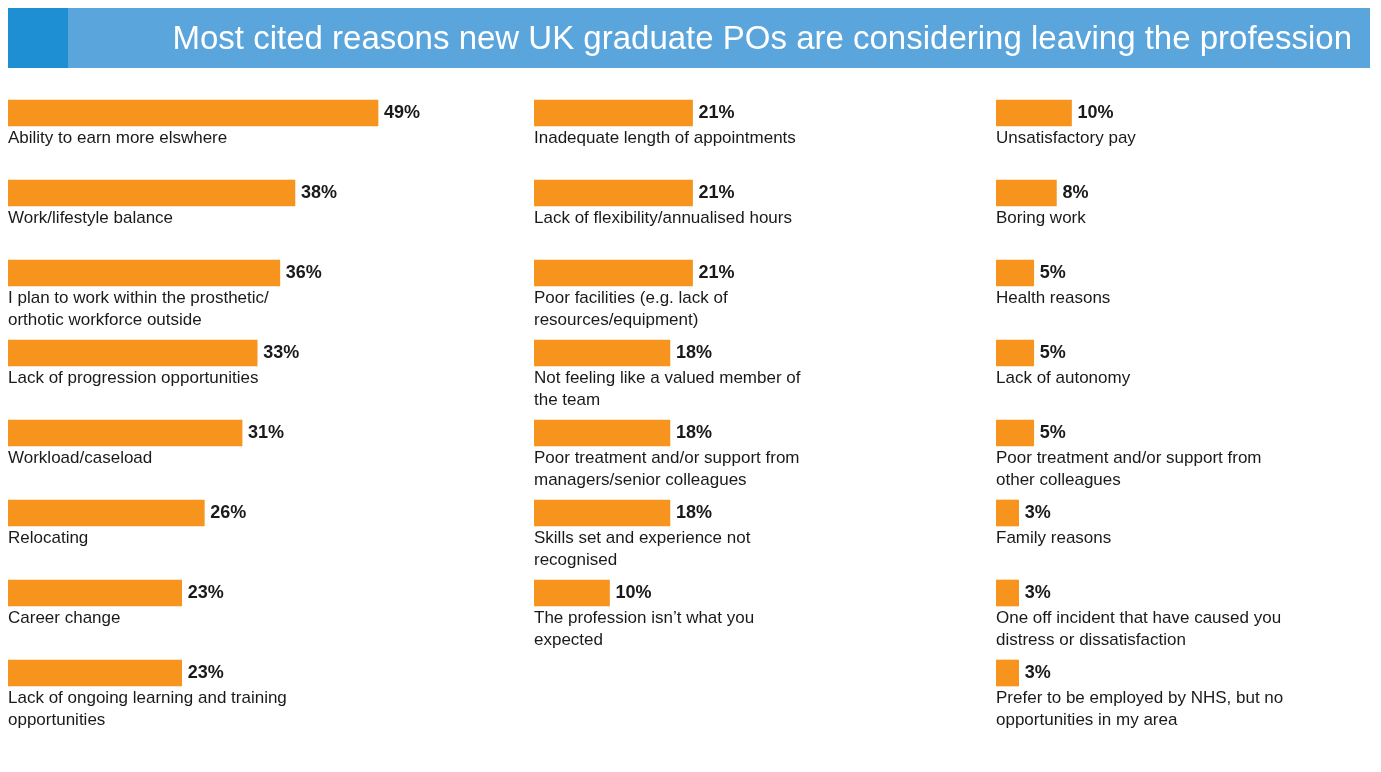 The width and height of the screenshot is (1381, 772). What do you see at coordinates (281, 351) in the screenshot?
I see `data-label: 33%` at bounding box center [281, 351].